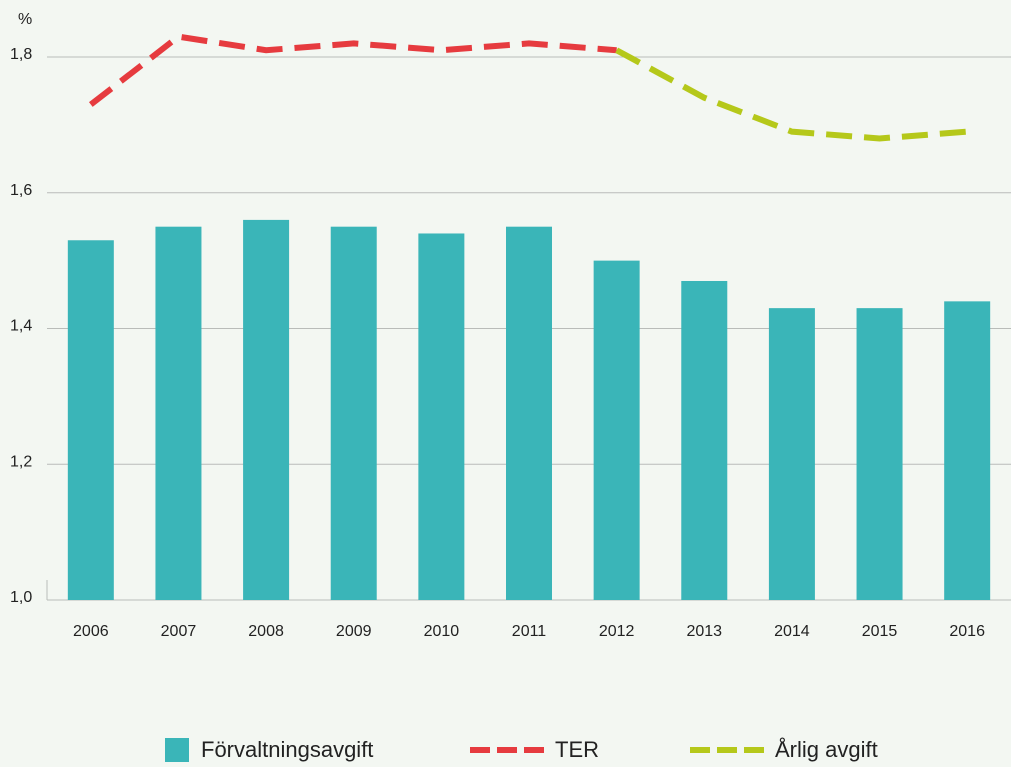 The image size is (1011, 767). What do you see at coordinates (179, 631) in the screenshot?
I see `x-tick-label: 2007` at bounding box center [179, 631].